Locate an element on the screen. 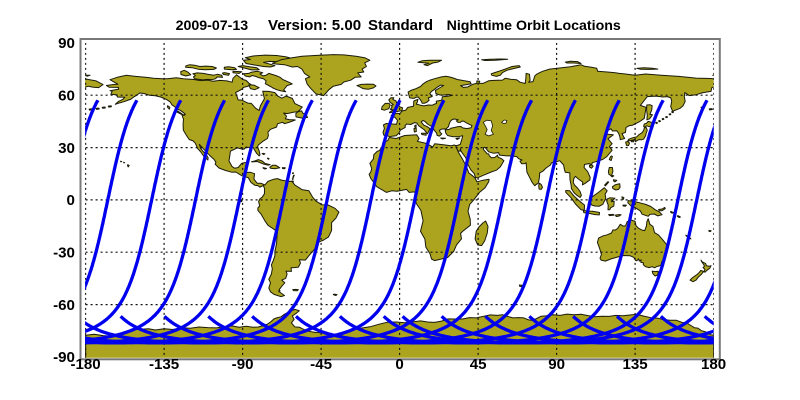  svg-text: -60 is located at coordinates (64, 305).